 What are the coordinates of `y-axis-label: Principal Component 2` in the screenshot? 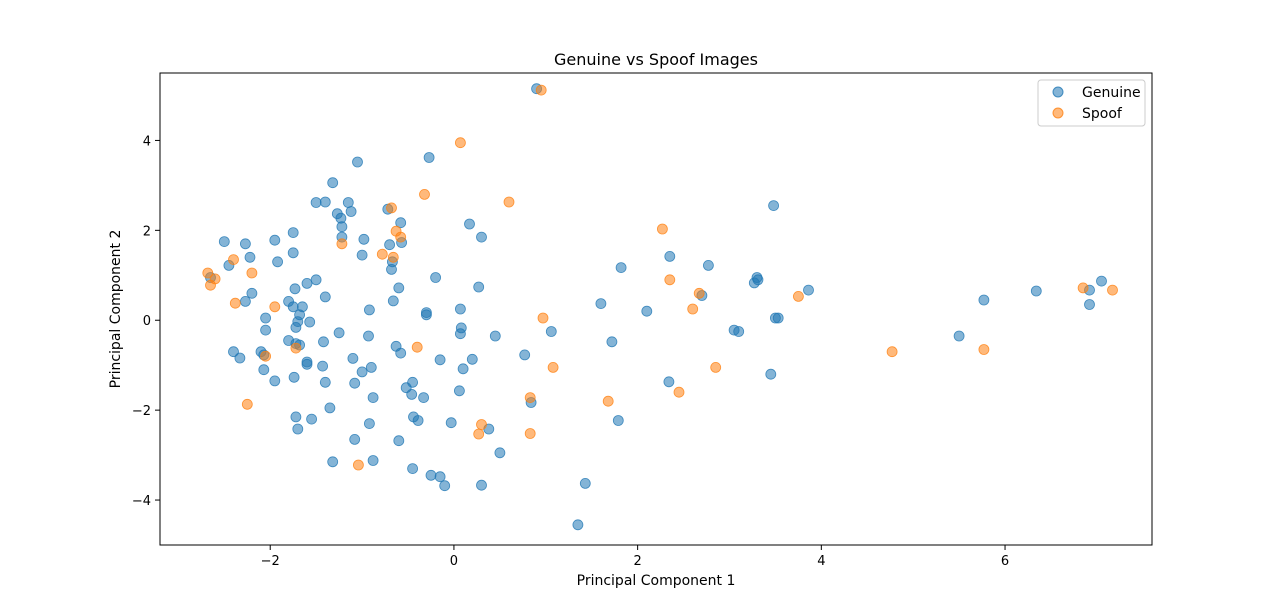 It's located at (116, 309).